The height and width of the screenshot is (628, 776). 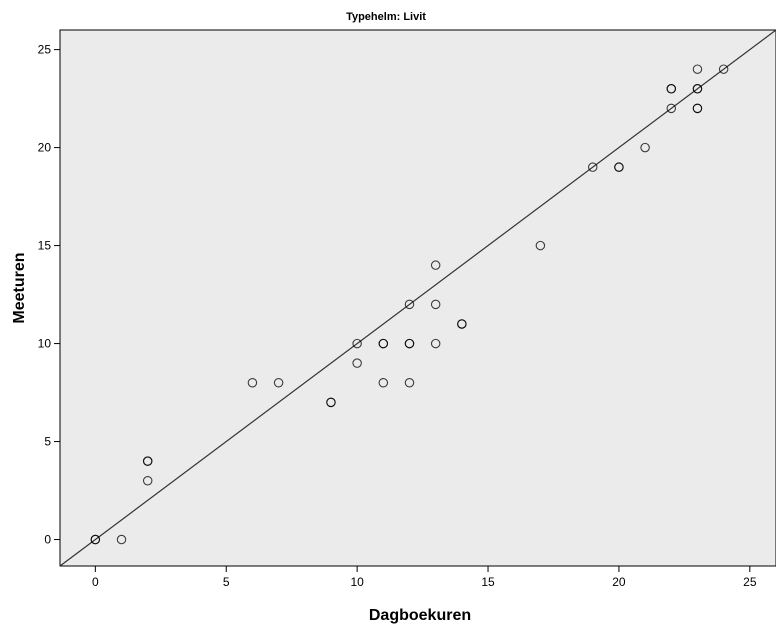 What do you see at coordinates (45, 148) in the screenshot?
I see `y-tick-label: 20` at bounding box center [45, 148].